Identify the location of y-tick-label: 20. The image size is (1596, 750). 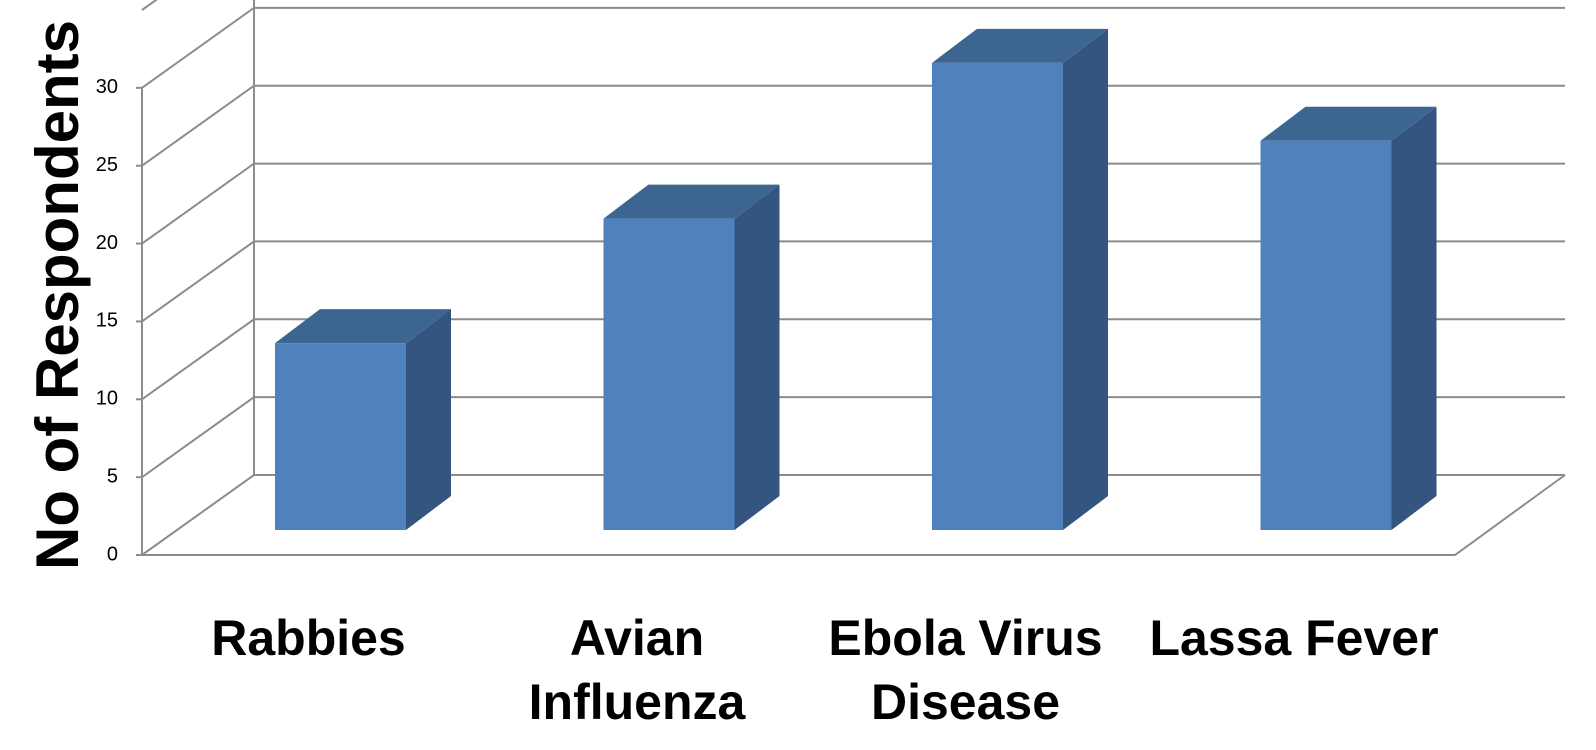
(107, 243).